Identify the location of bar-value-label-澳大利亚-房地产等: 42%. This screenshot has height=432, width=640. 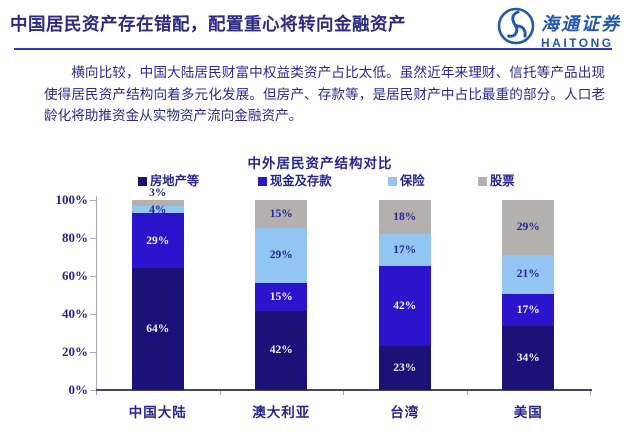
(281, 350).